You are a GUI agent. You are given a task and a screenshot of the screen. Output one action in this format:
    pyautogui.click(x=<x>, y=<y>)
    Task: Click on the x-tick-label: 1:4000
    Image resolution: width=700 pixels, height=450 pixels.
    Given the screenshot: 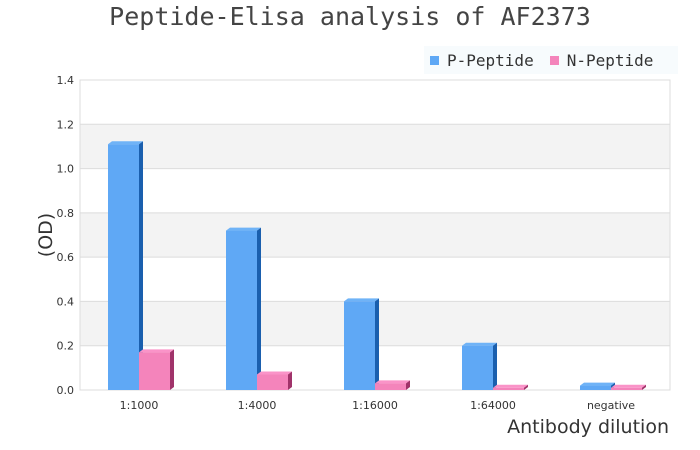 What is the action you would take?
    pyautogui.click(x=257, y=405)
    